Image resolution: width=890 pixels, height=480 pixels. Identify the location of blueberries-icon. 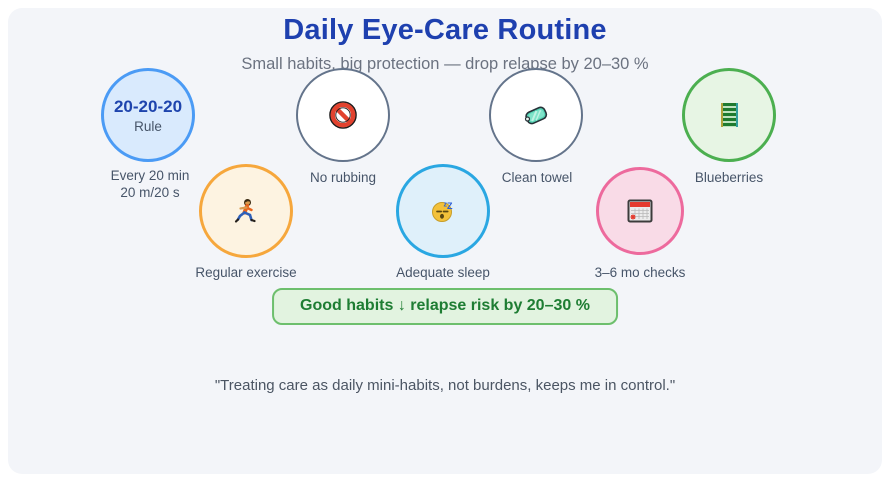
(729, 115).